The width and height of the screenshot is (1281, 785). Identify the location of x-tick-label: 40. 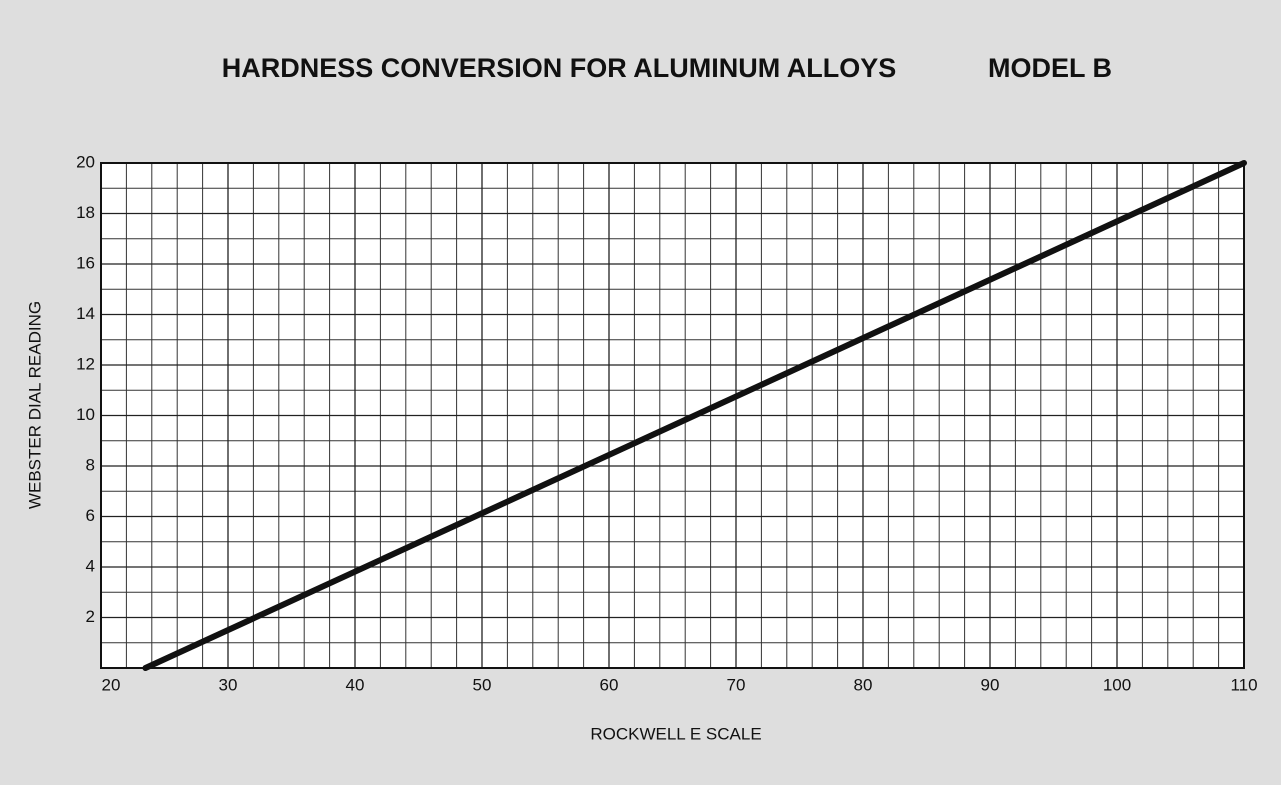
(355, 684).